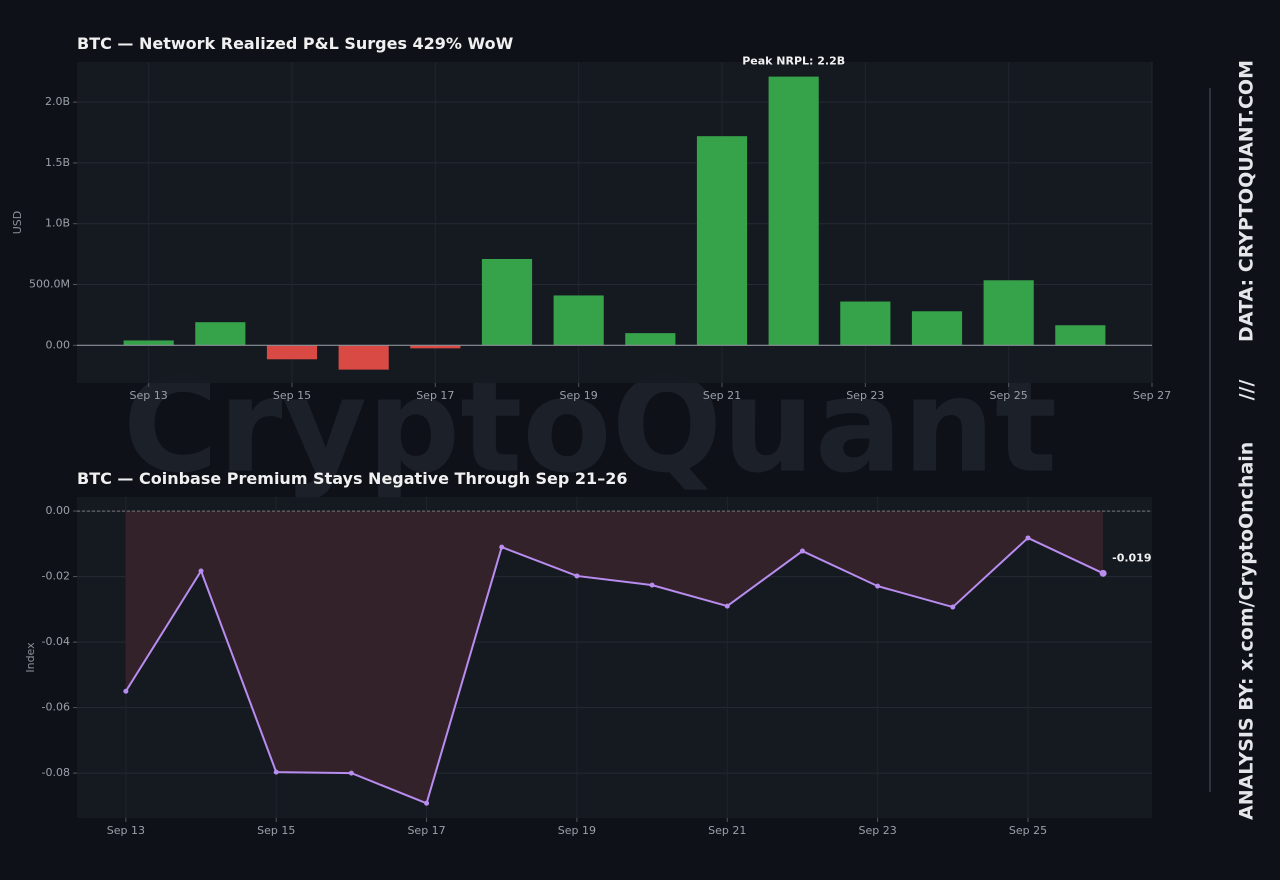 This screenshot has height=880, width=1280. I want to click on y-axis-label: Index, so click(30, 657).